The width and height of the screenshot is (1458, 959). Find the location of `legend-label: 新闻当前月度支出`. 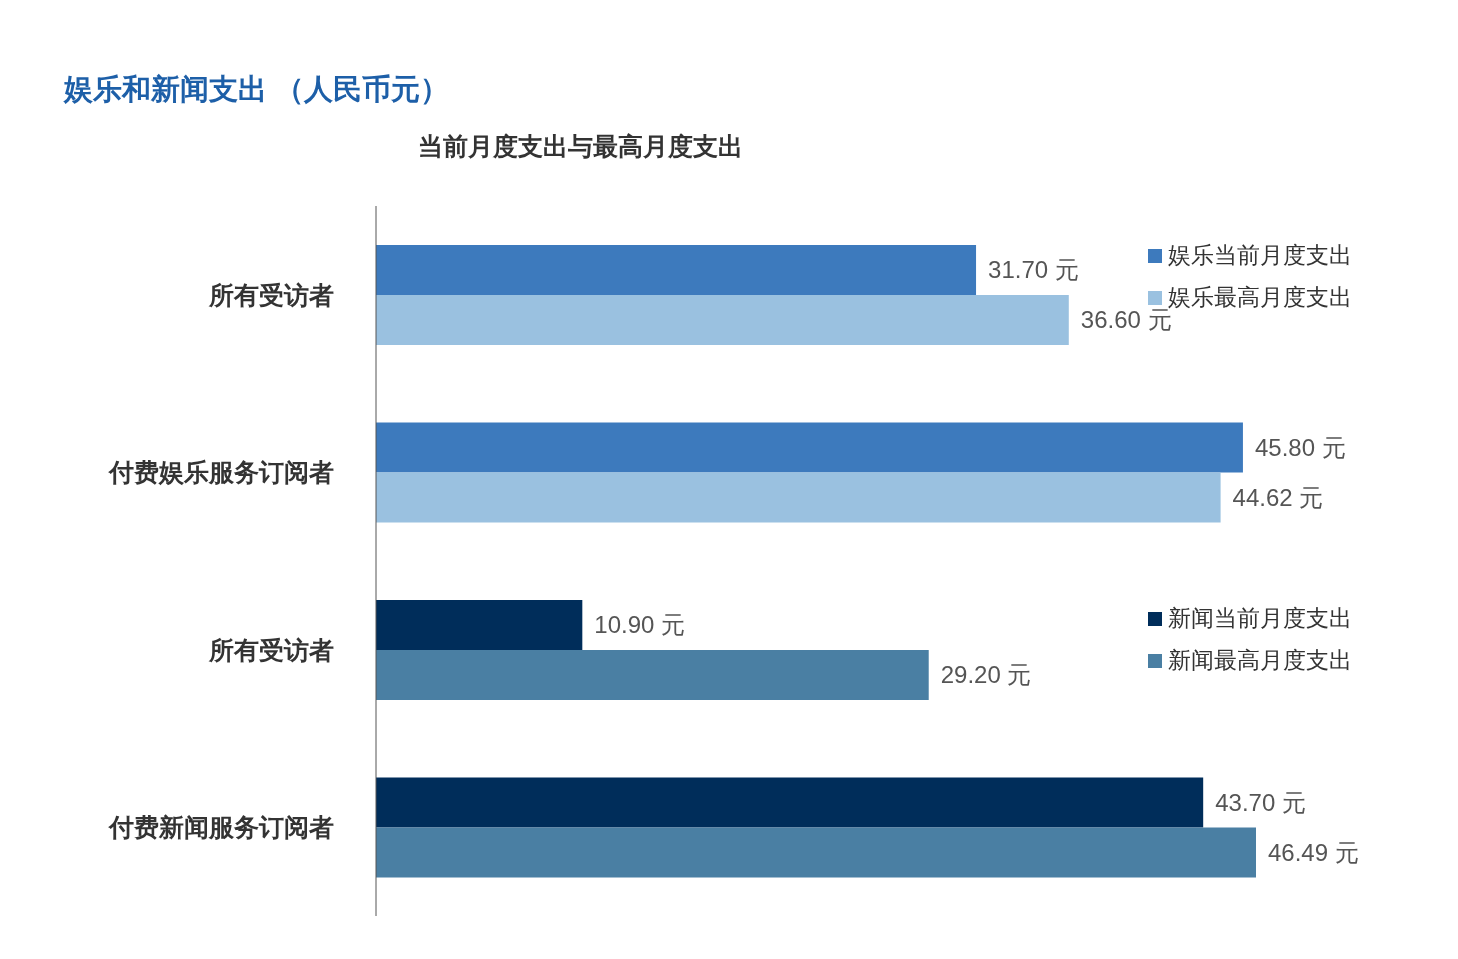

legend-label: 新闻当前月度支出 is located at coordinates (1260, 618).